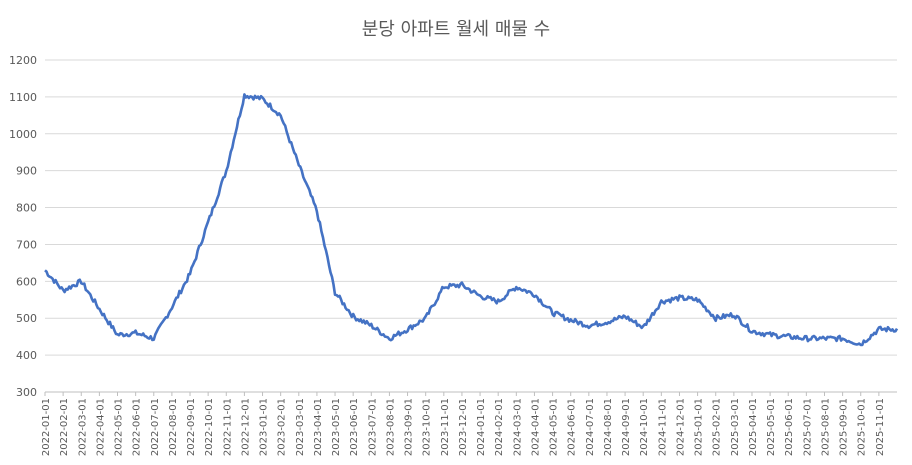 The image size is (912, 465). I want to click on x-tick-label: 2025-02-01, so click(717, 427).